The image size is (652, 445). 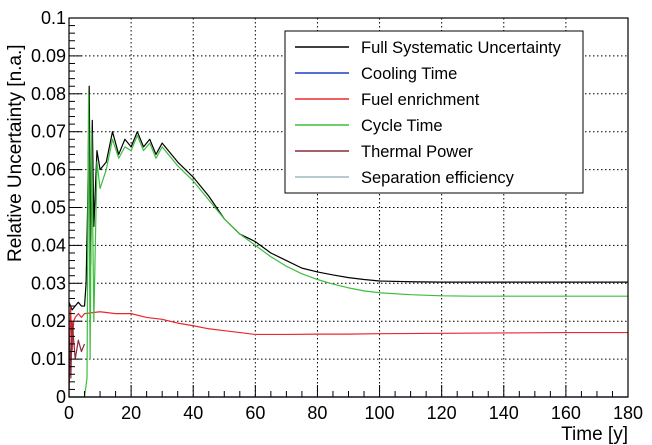 What do you see at coordinates (48, 245) in the screenshot?
I see `y-tick-label: 0.04` at bounding box center [48, 245].